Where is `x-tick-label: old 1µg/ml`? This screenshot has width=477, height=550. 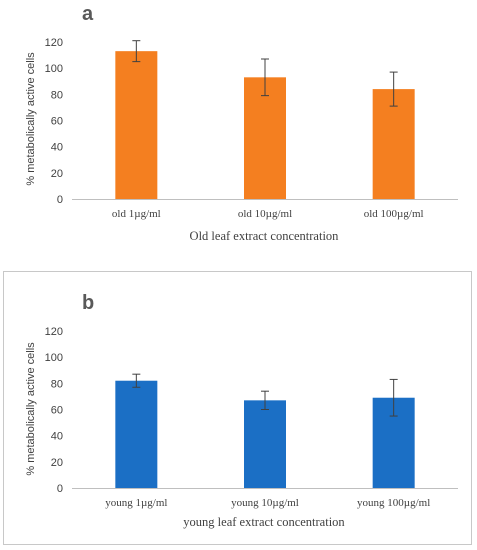 x-tick-label: old 1µg/ml is located at coordinates (136, 214).